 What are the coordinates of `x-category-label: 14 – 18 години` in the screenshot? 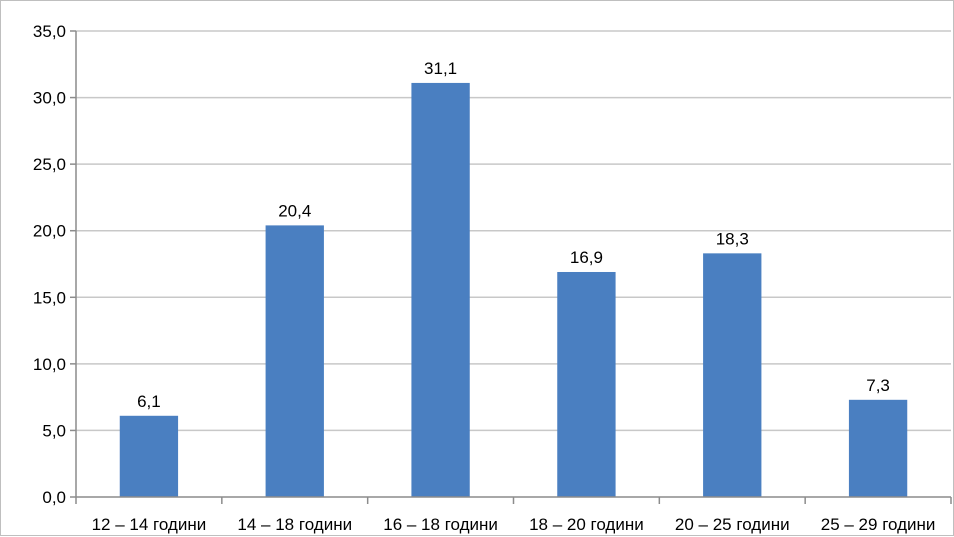 It's located at (294, 524).